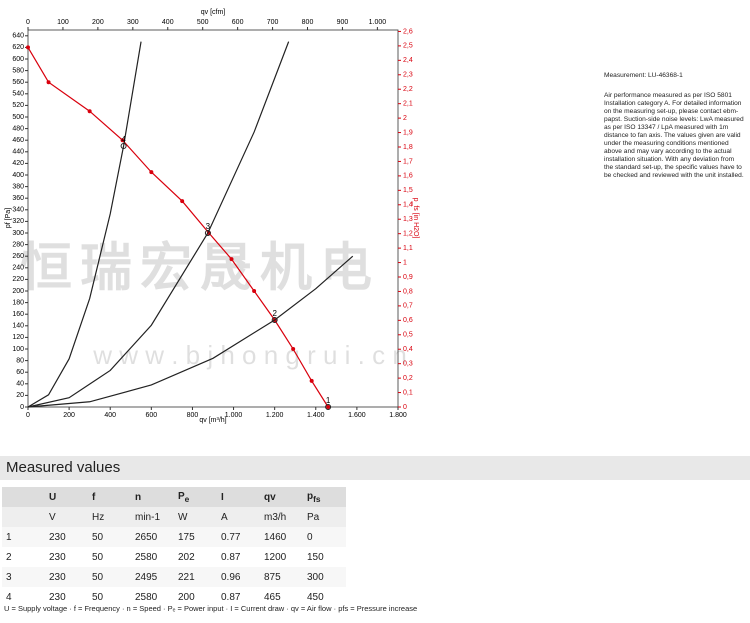 Image resolution: width=750 pixels, height=623 pixels. Describe the element at coordinates (98, 22) in the screenshot. I see `x2-tick-label: 200` at that location.